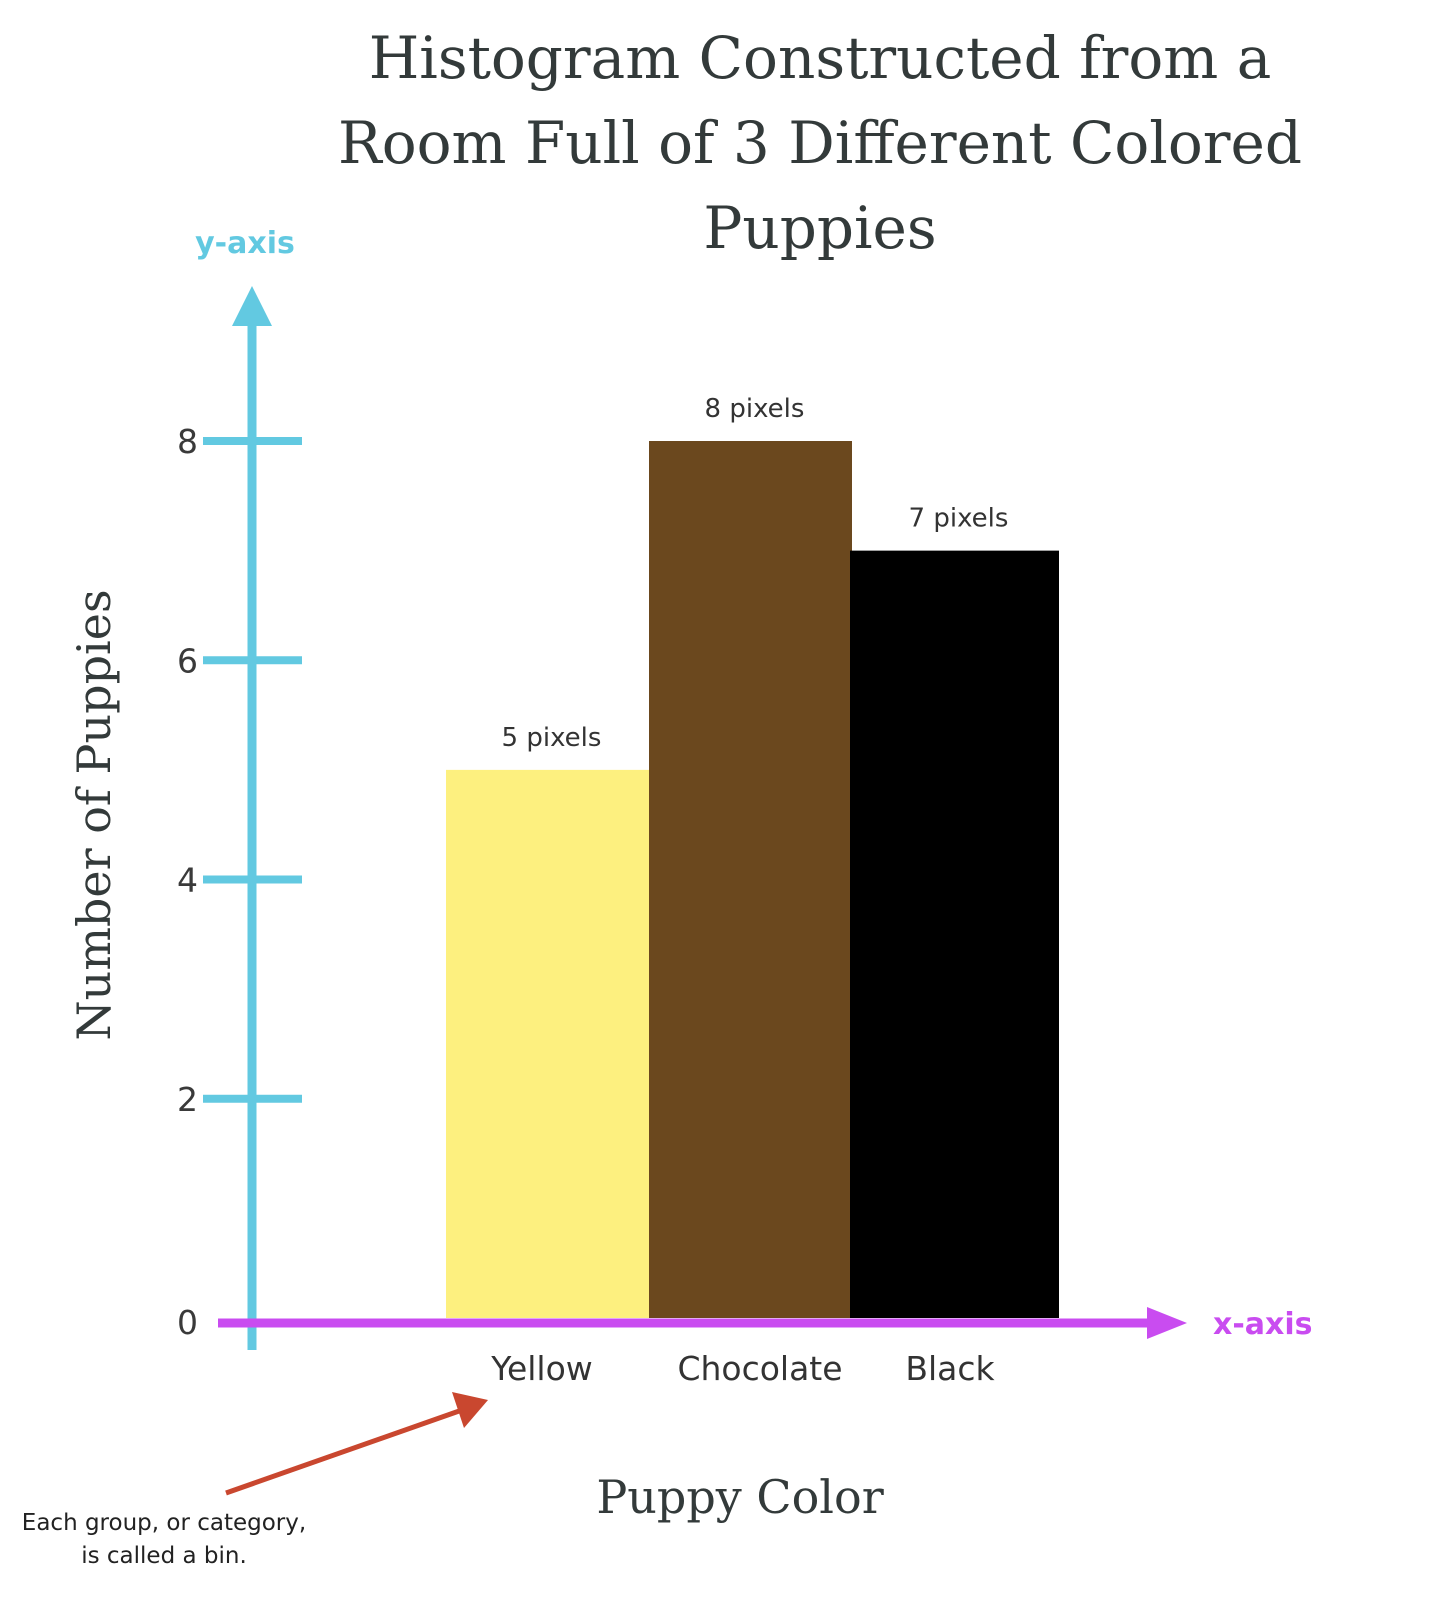 This screenshot has height=1620, width=1446. I want to click on bar-black, so click(954, 934).